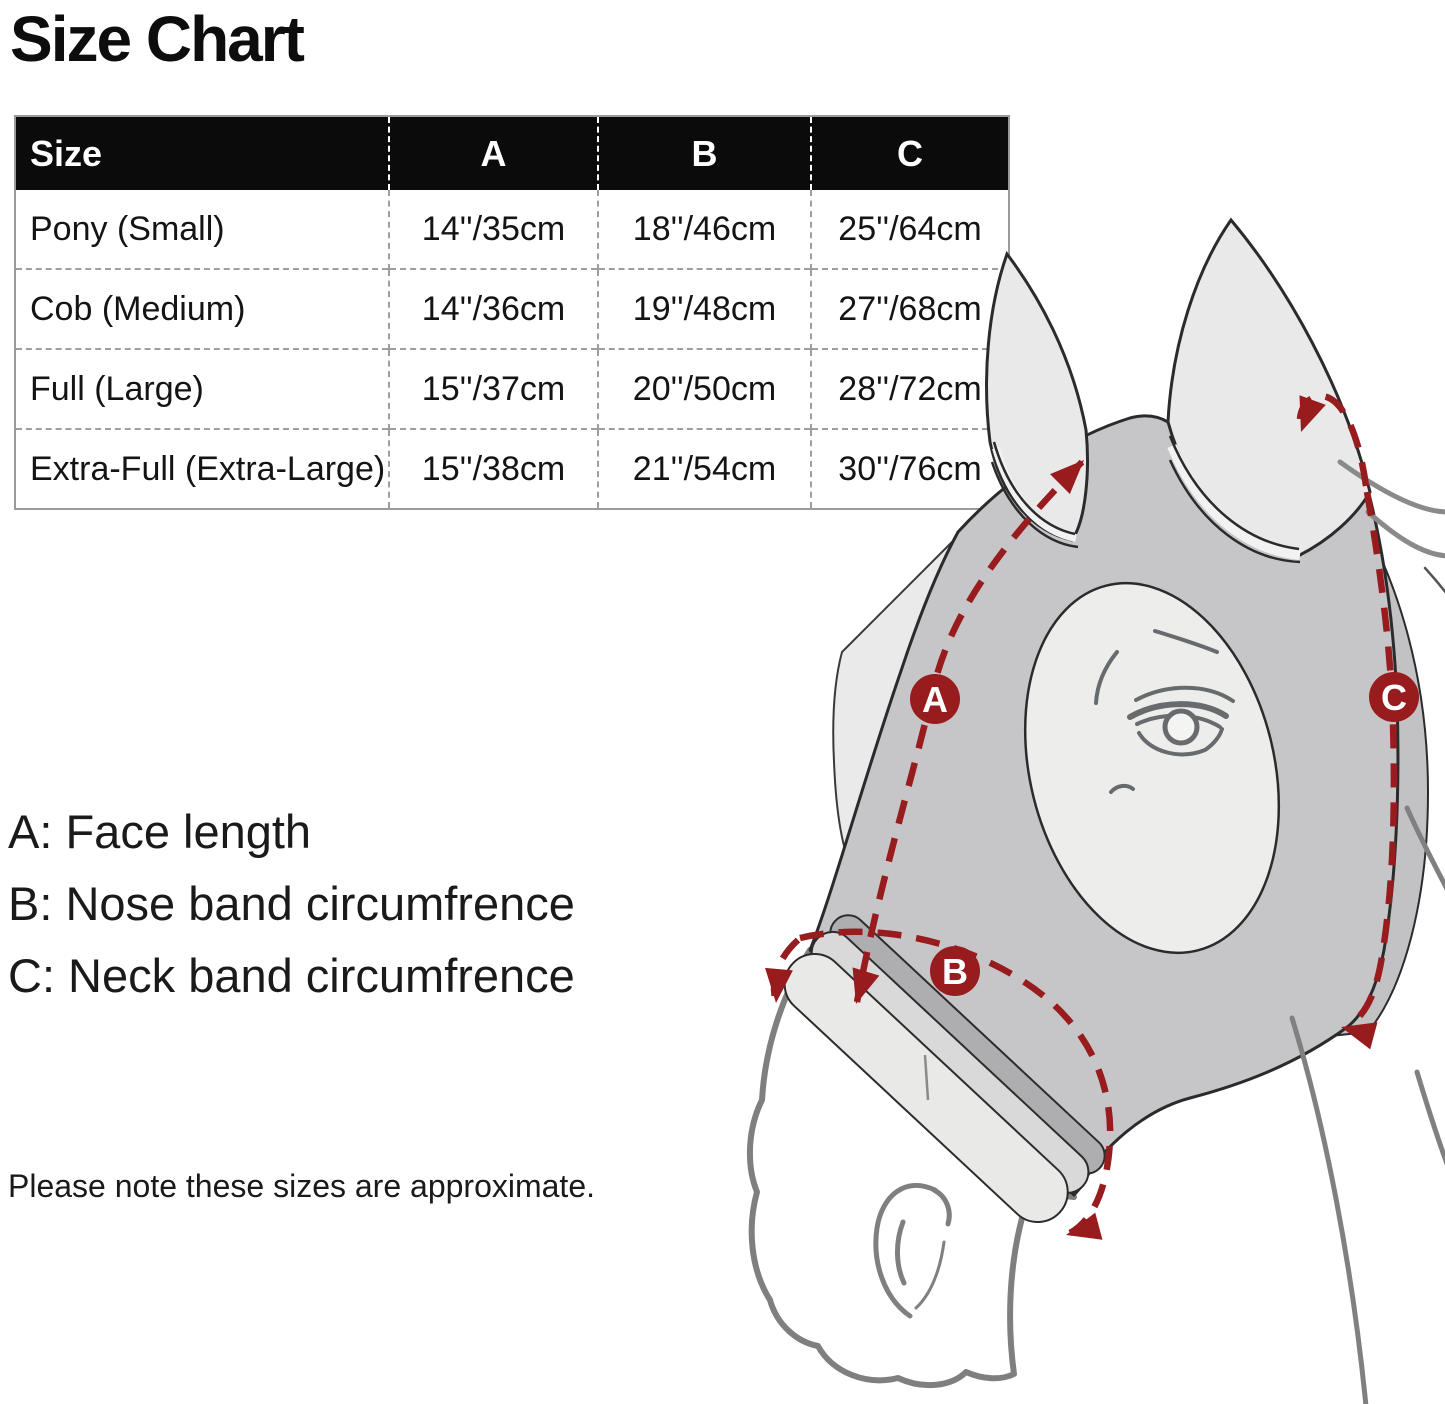 This screenshot has width=1445, height=1404. Describe the element at coordinates (493, 388) in the screenshot. I see `cell-a: 15''/37cm` at that location.